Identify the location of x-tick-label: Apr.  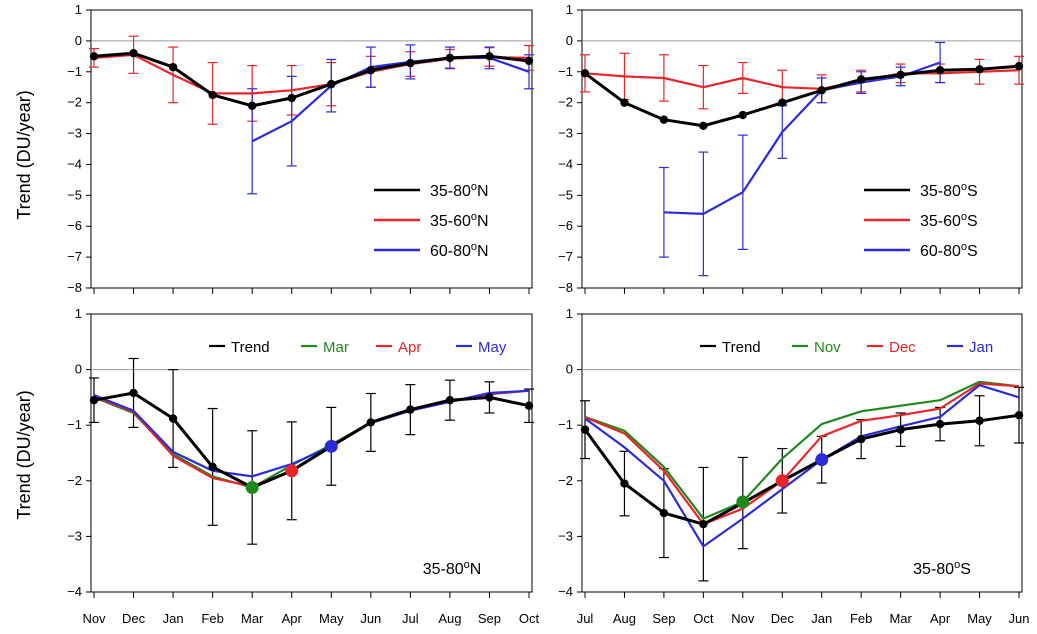
(940, 618).